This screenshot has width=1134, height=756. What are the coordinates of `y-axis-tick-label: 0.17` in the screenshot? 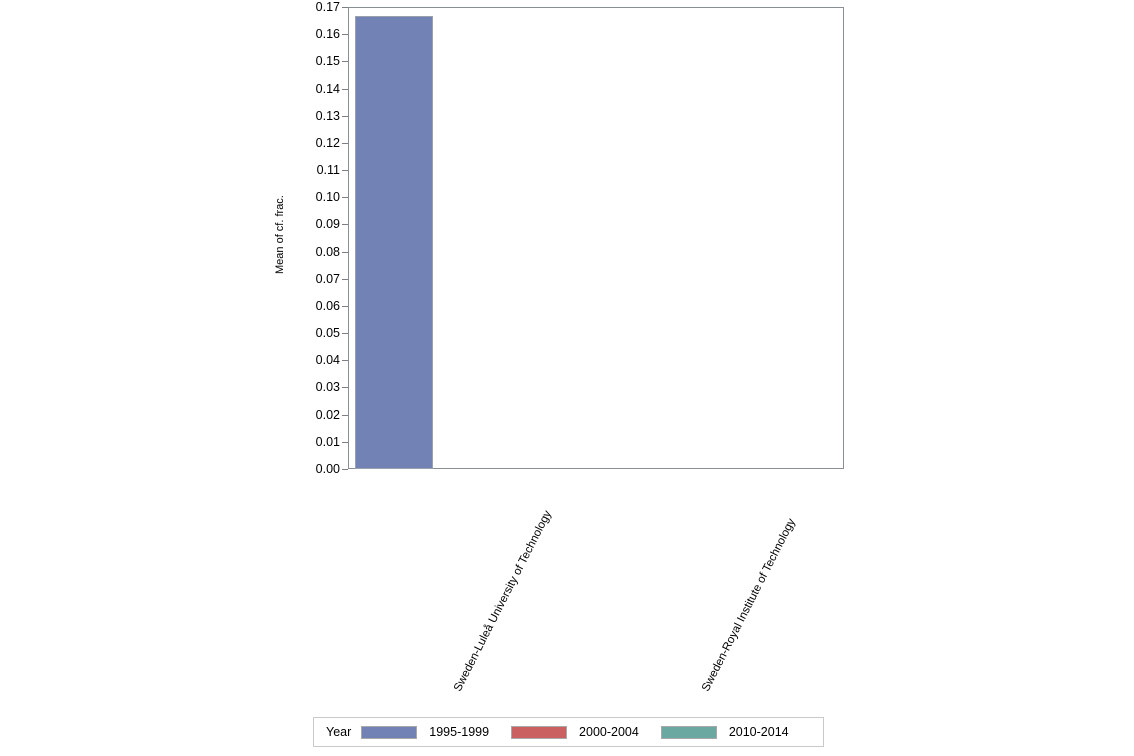 It's located at (327, 7).